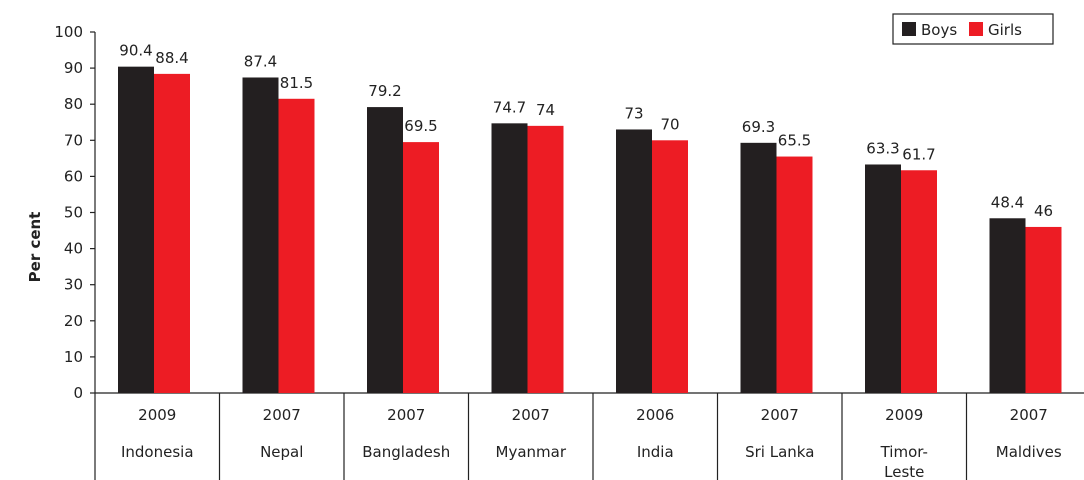 The width and height of the screenshot is (1084, 480). Describe the element at coordinates (633, 113) in the screenshot. I see `data-label-boys: 73` at that location.